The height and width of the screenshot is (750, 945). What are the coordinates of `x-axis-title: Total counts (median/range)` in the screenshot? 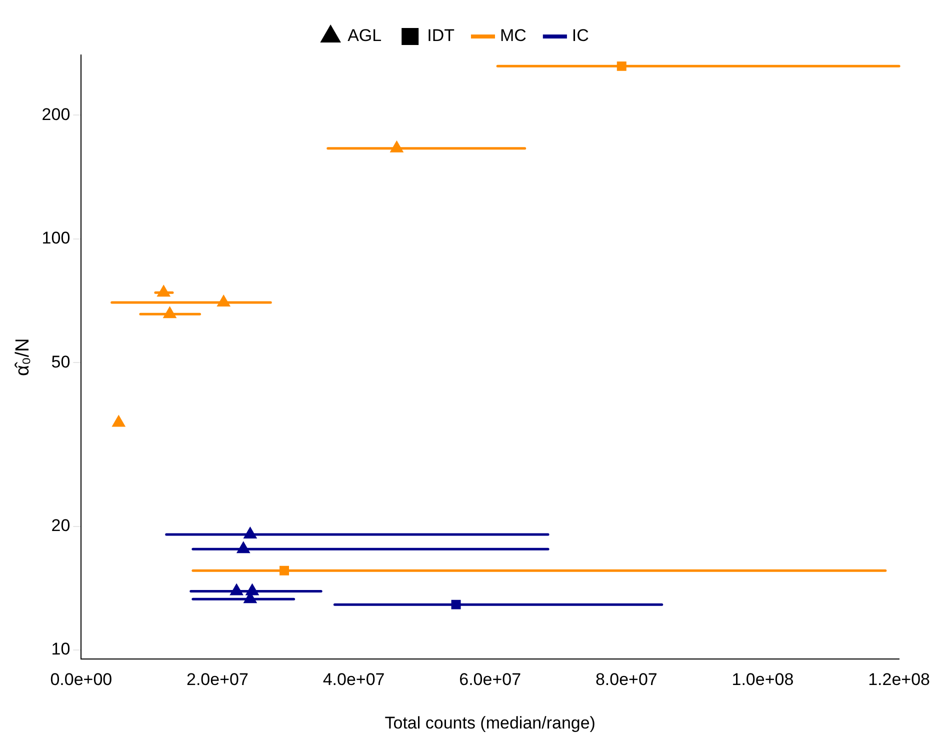 It's located at (490, 722).